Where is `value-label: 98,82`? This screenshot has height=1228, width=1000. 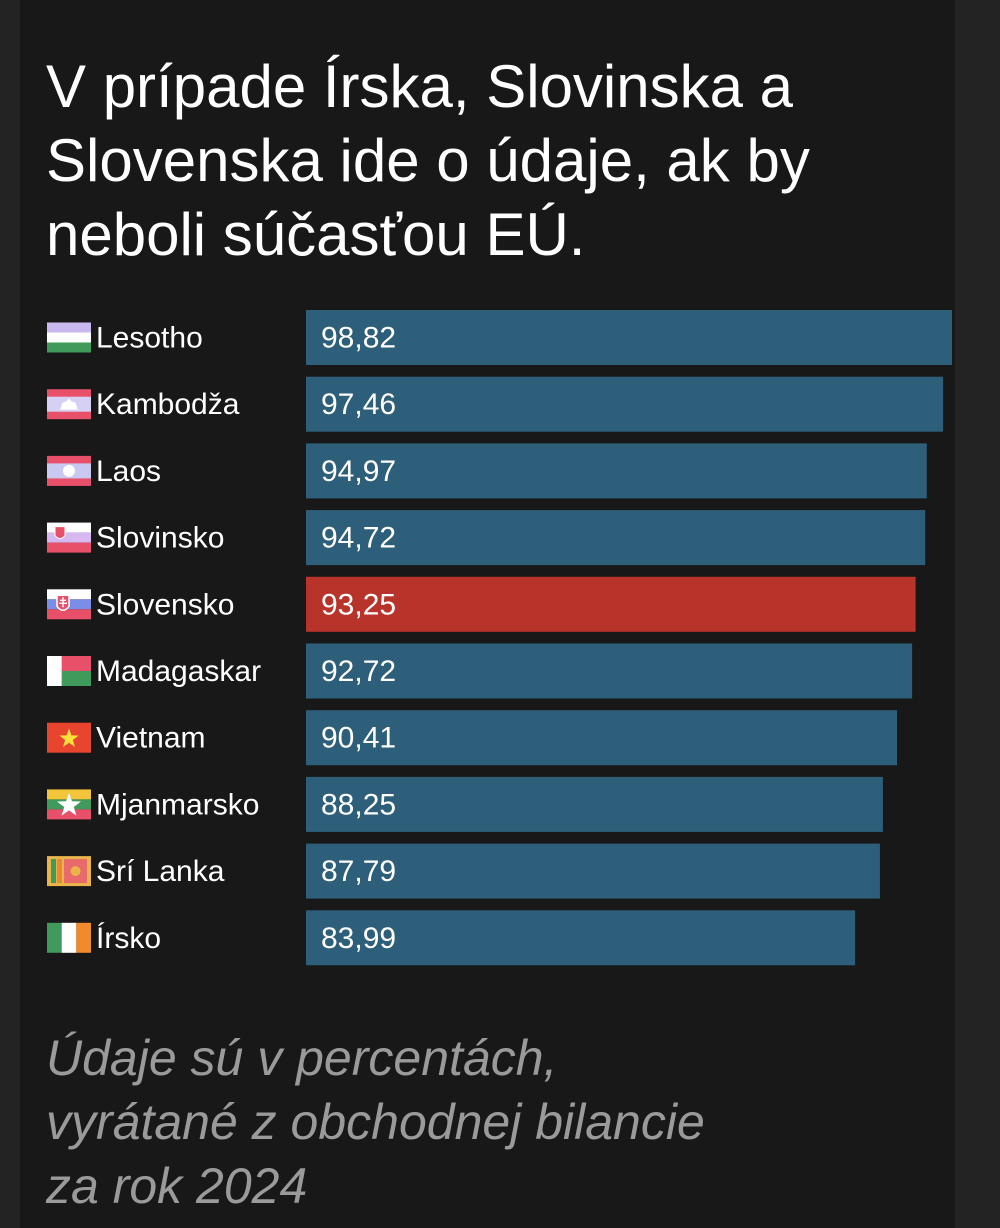
value-label: 98,82 is located at coordinates (358, 338).